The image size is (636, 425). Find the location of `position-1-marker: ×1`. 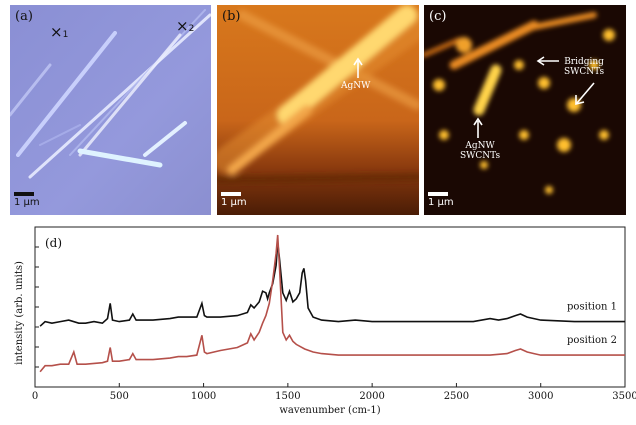

position-1-marker: ×1 is located at coordinates (59, 32).